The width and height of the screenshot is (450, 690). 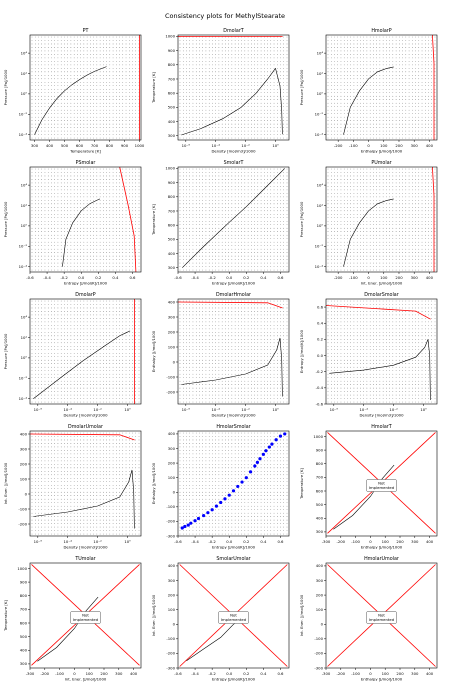 What do you see at coordinates (23, 398) in the screenshot?
I see `y-tick-label: 10⁻⁴` at bounding box center [23, 398].